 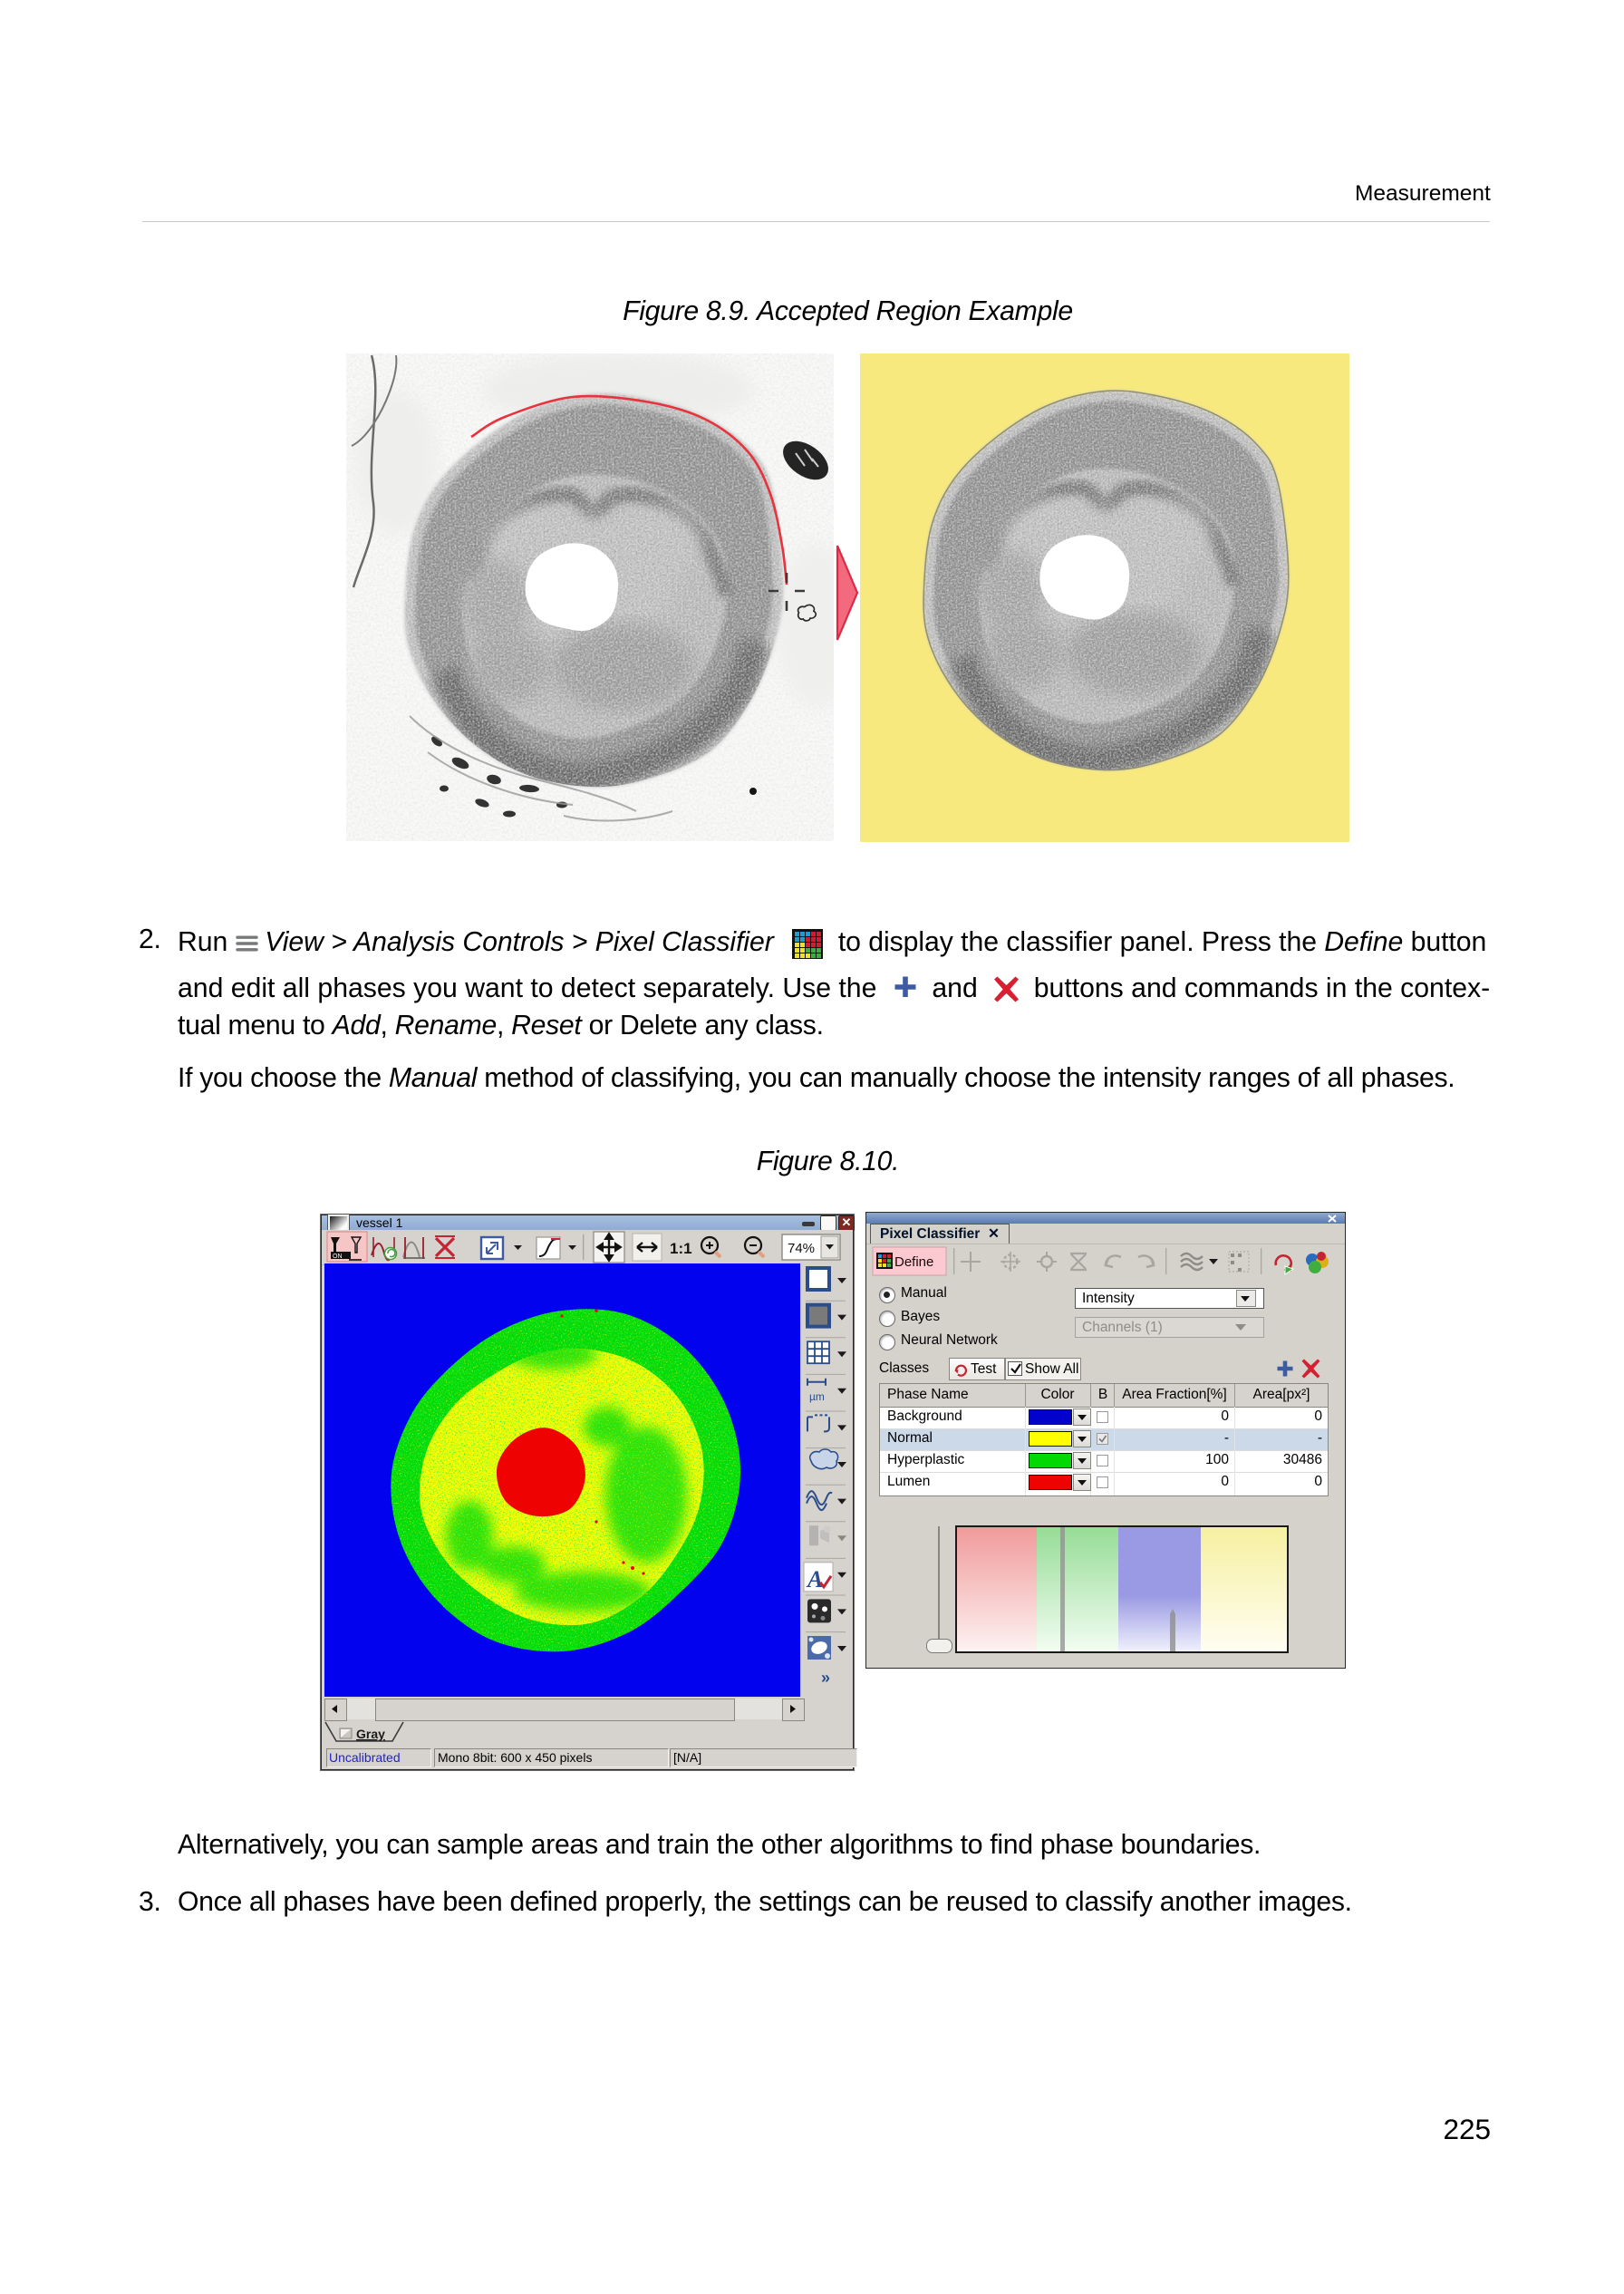 I want to click on svg-text: µm, so click(x=817, y=1396).